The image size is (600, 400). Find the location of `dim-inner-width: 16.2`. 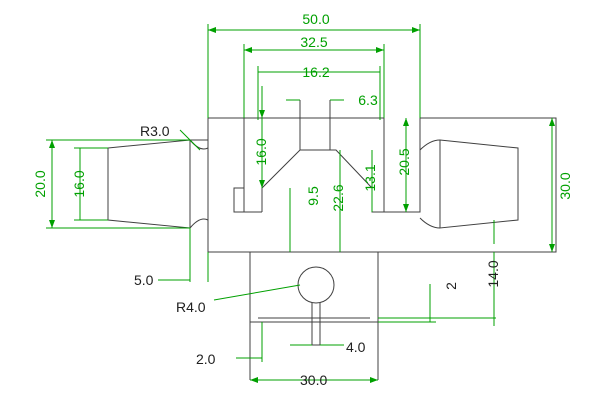

dim-inner-width: 16.2 is located at coordinates (315, 72).